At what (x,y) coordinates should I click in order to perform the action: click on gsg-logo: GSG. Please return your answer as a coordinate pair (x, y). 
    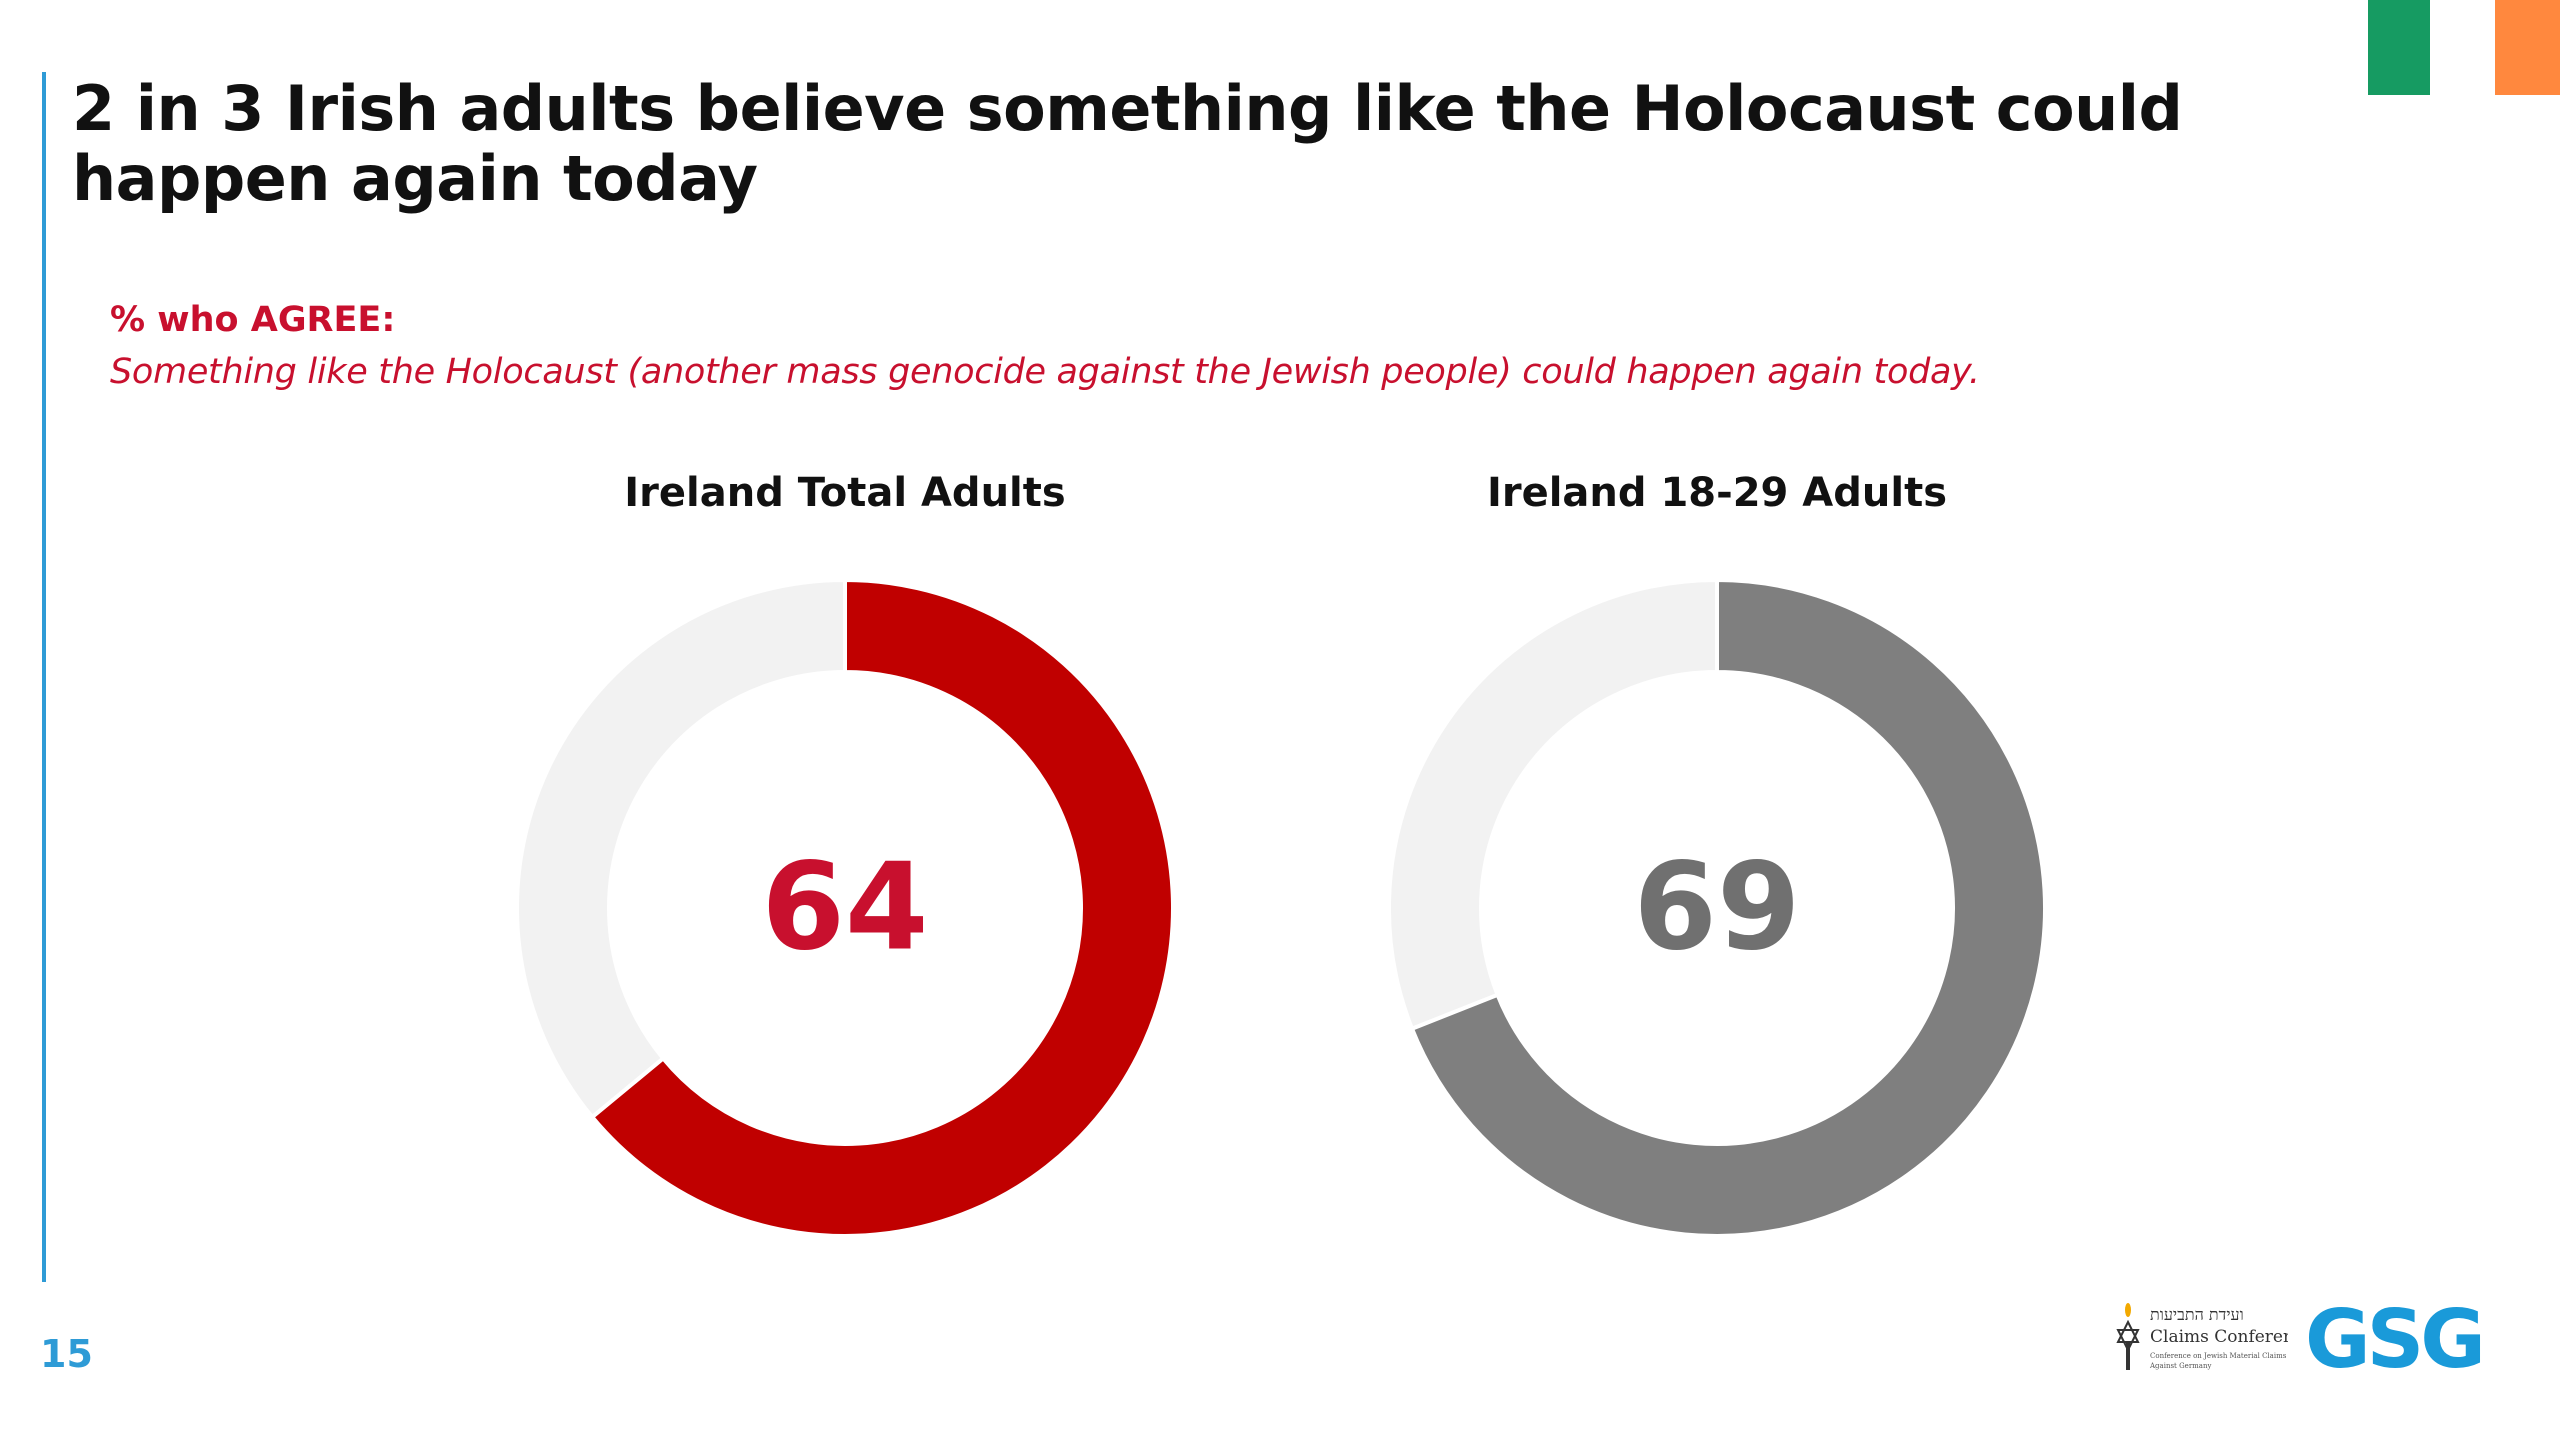
    Looking at the image, I should click on (2395, 1339).